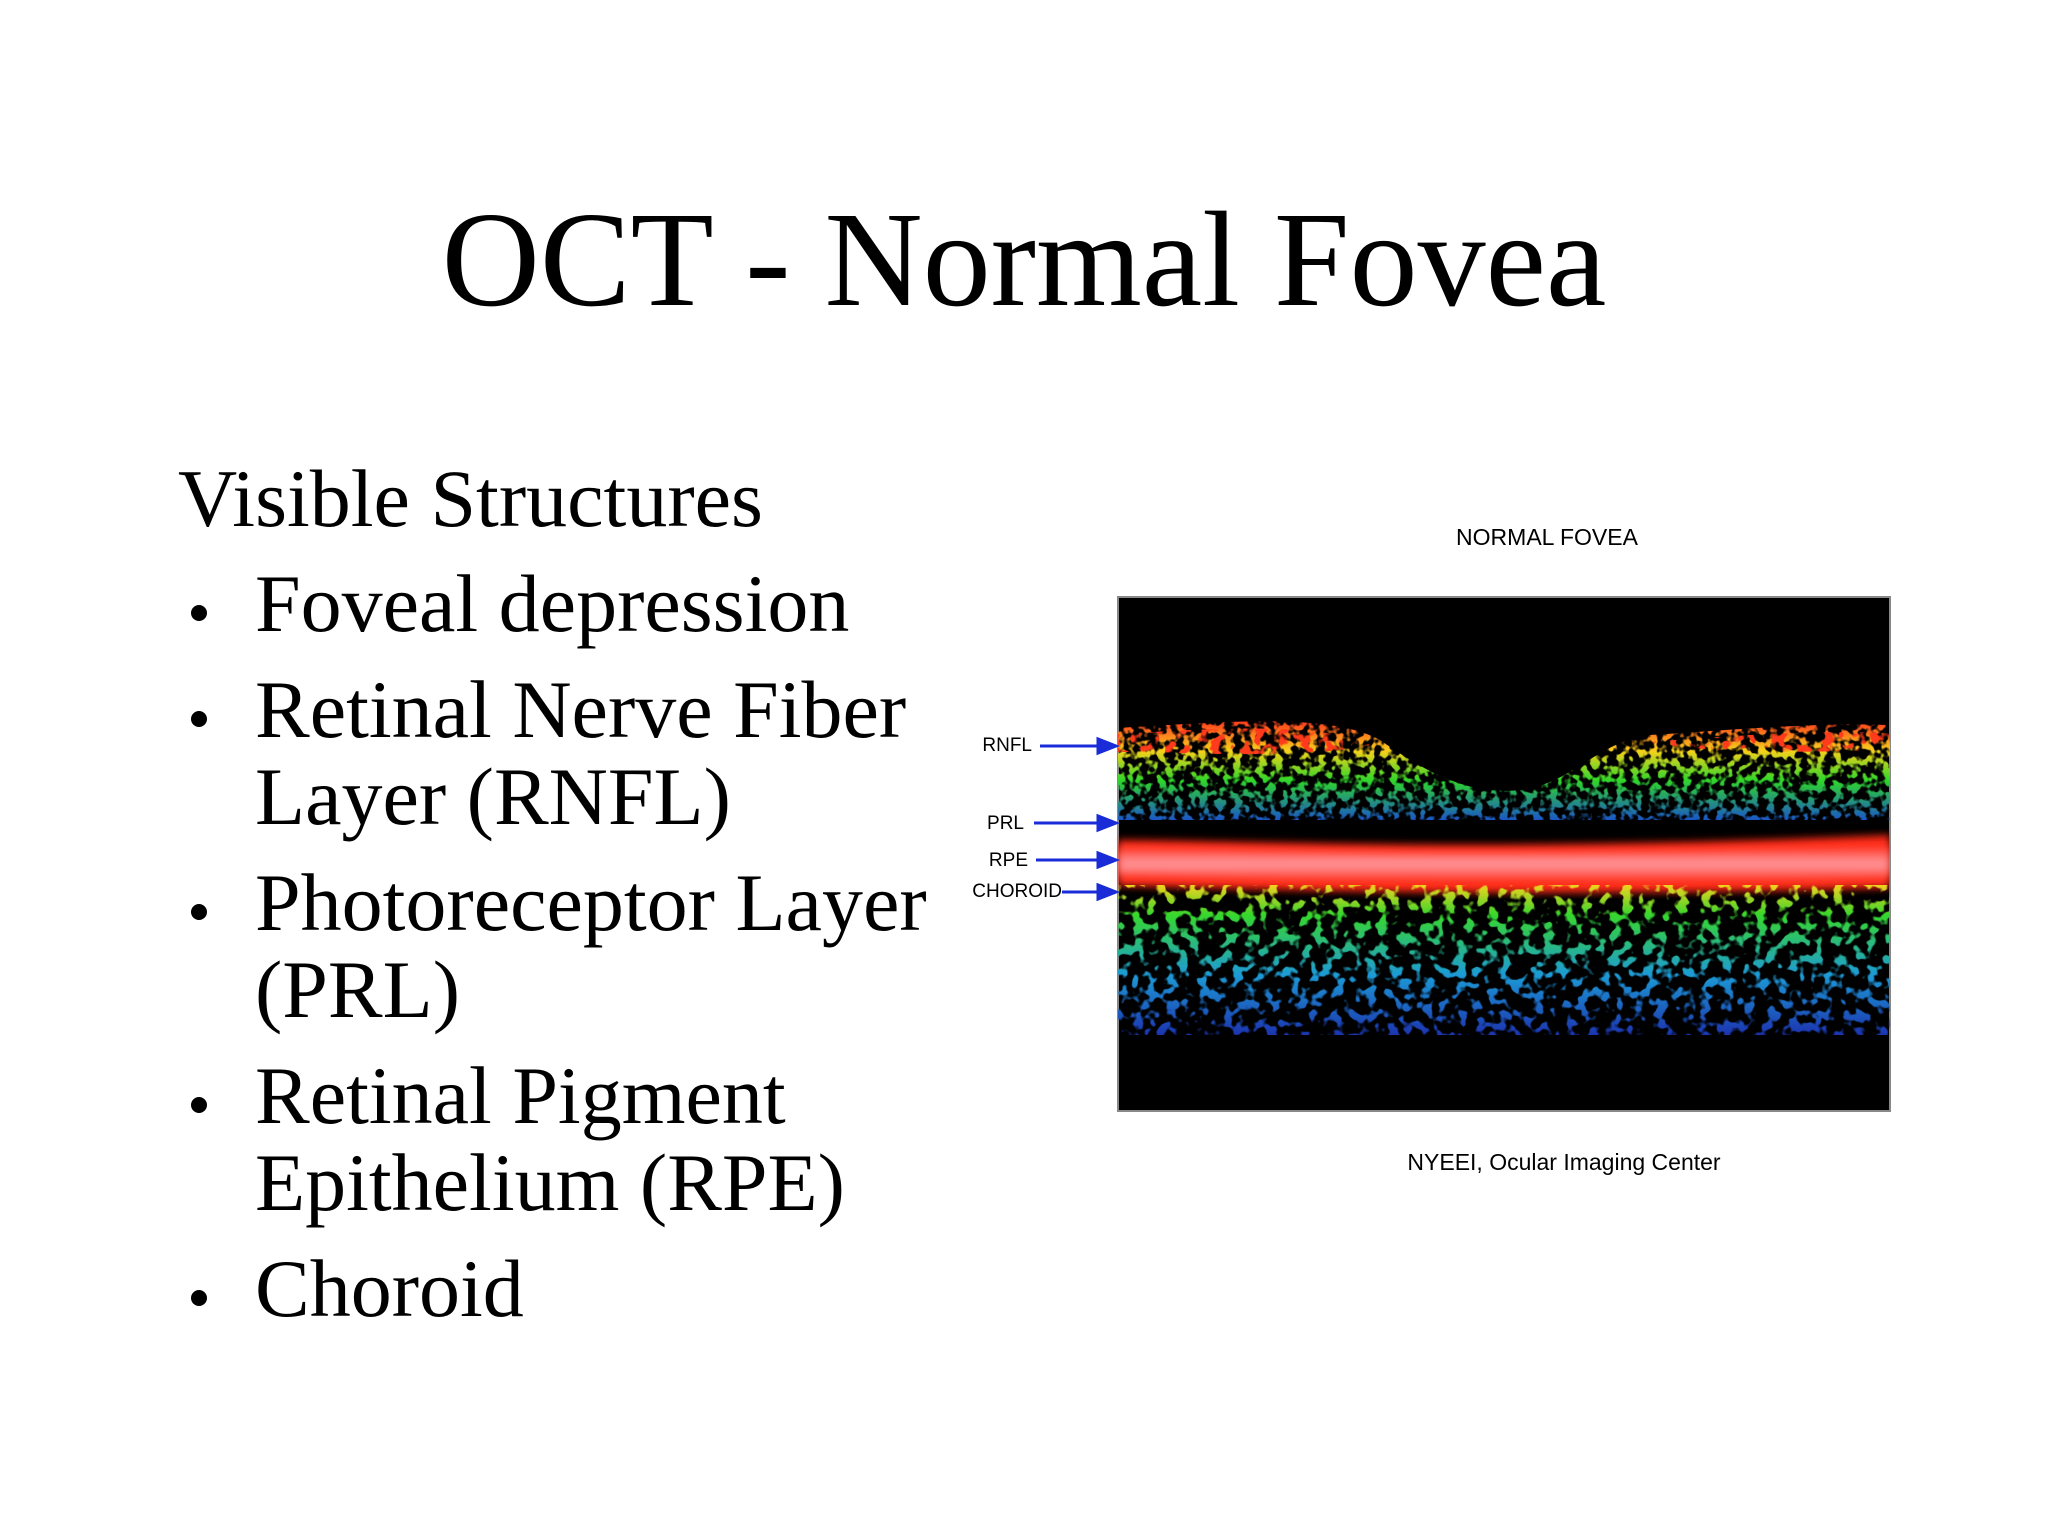 This screenshot has width=2048, height=1536. I want to click on layer-label: RNFL, so click(1007, 745).